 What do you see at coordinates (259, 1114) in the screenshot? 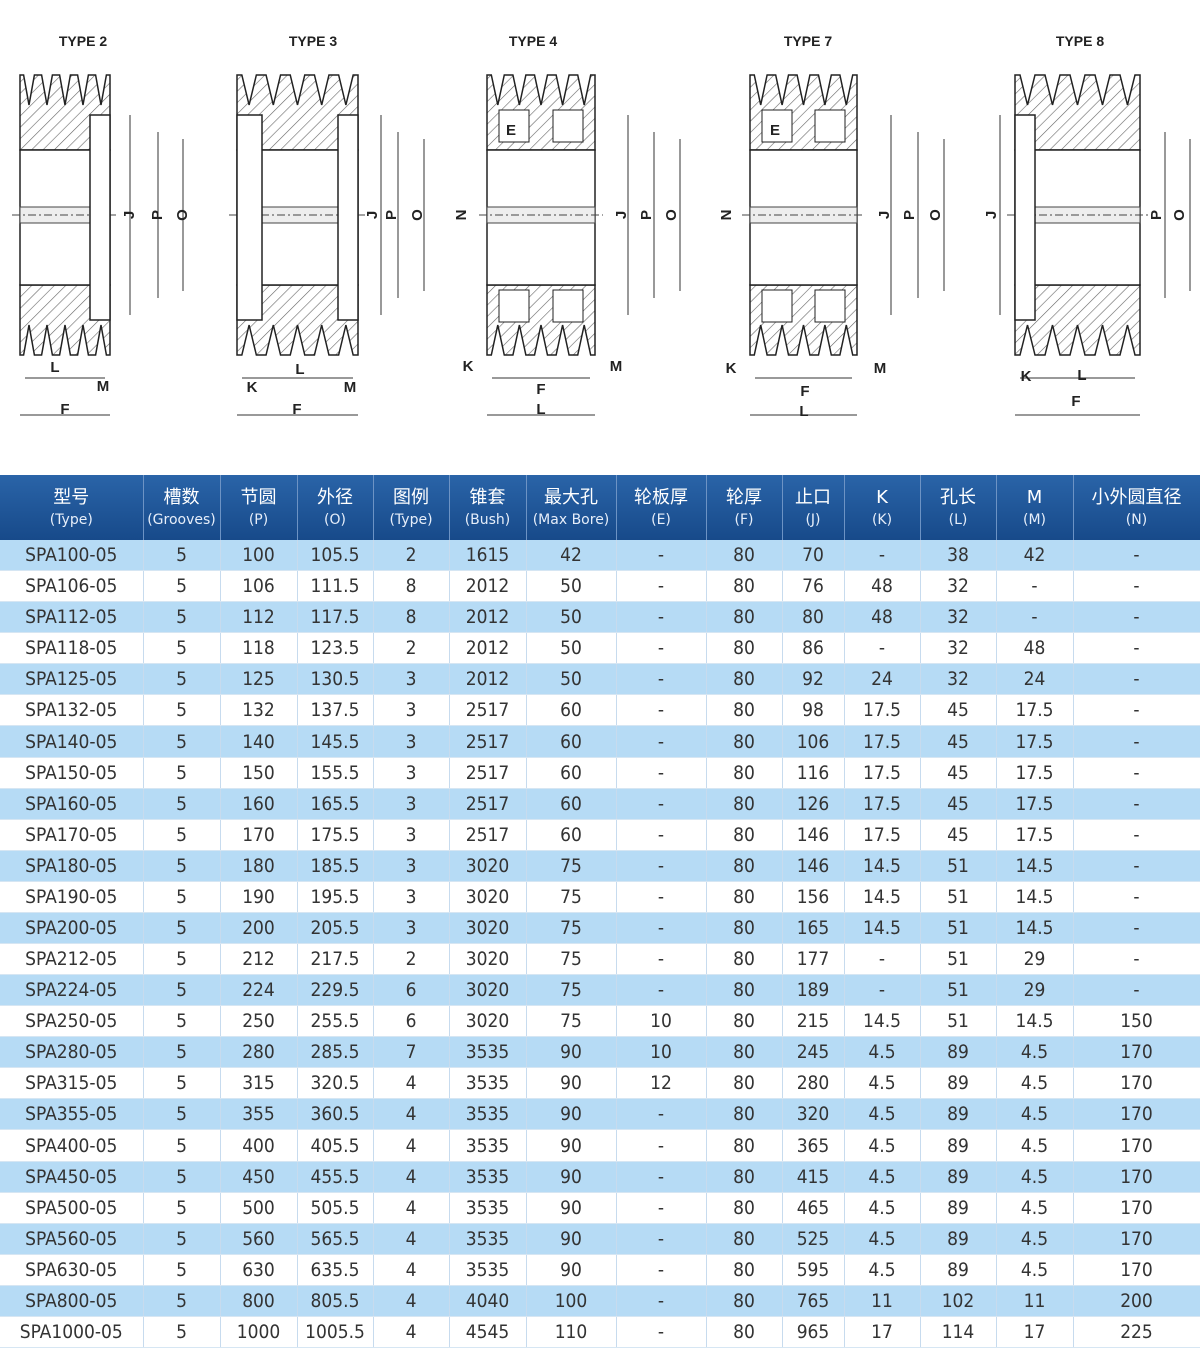
I see `table-cell: 355` at bounding box center [259, 1114].